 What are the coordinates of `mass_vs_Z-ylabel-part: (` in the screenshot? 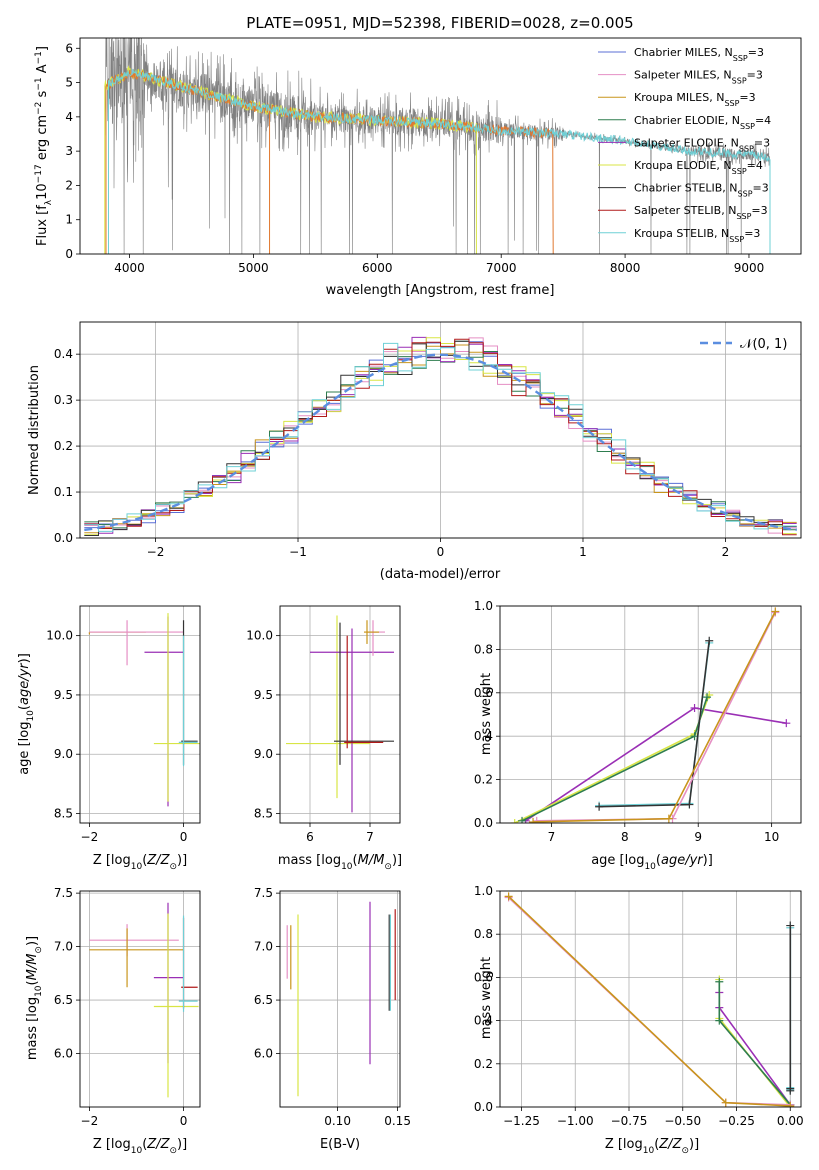 It's located at (32, 982).